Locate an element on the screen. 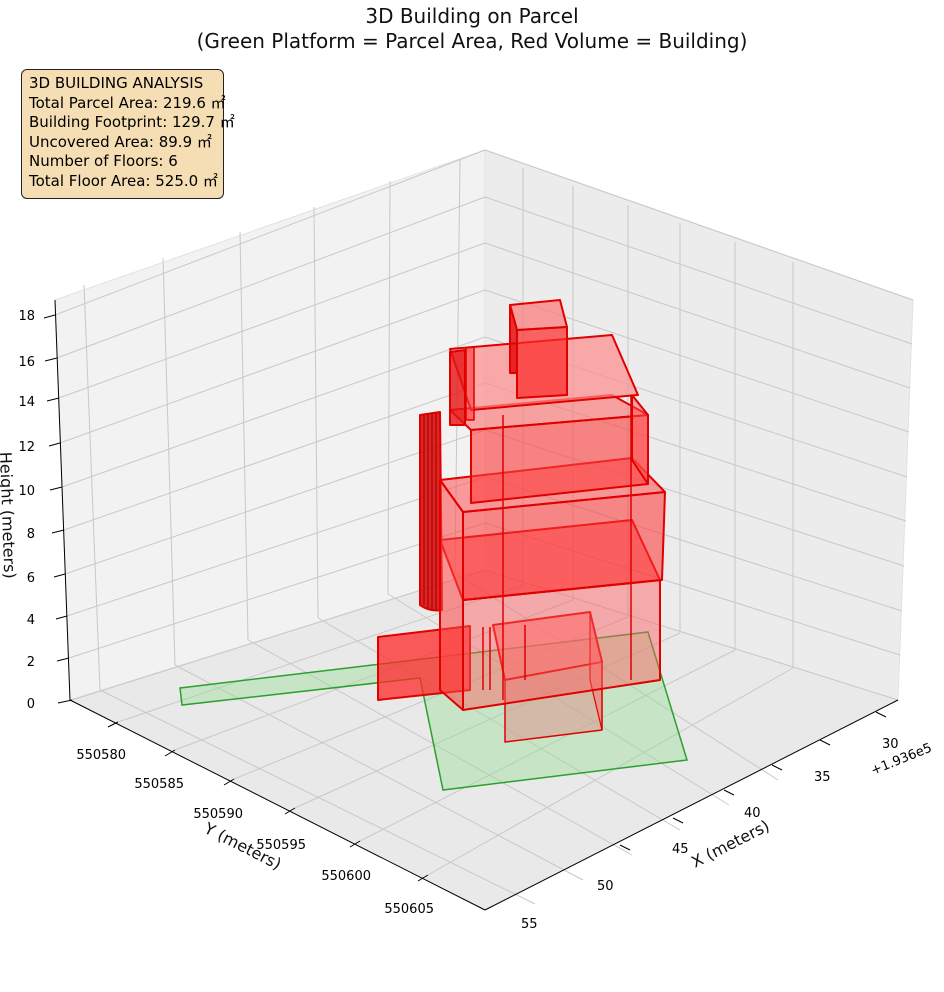 The image size is (944, 992). building-tier-4-post is located at coordinates (457, 387).